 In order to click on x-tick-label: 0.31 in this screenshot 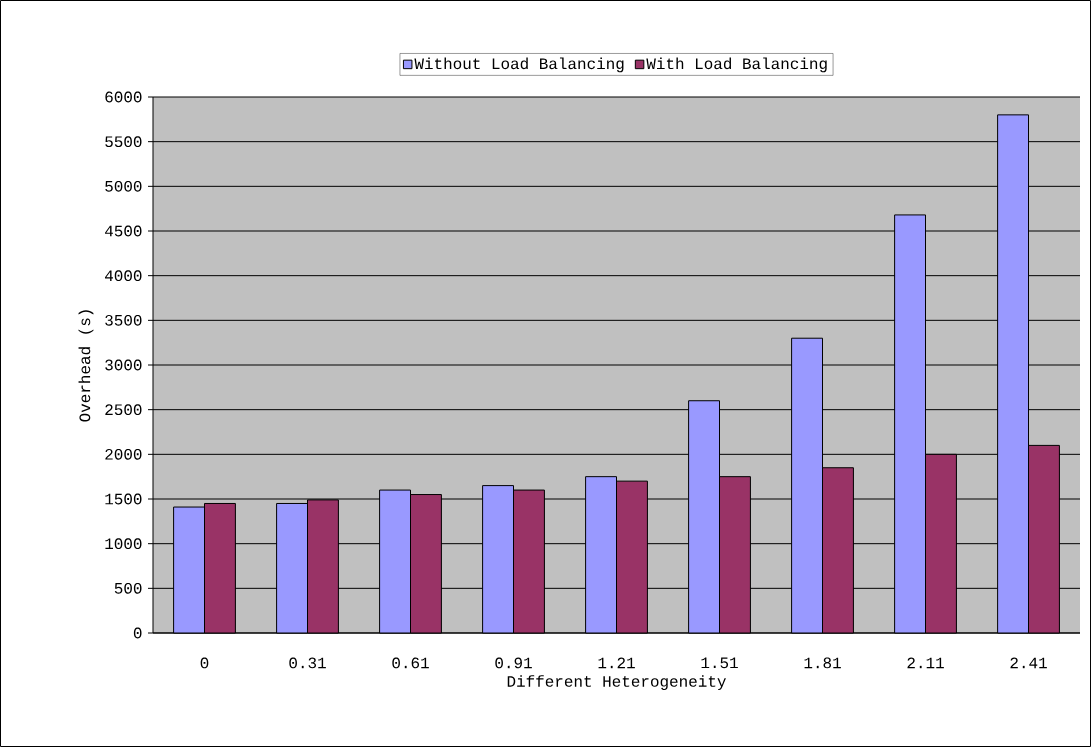, I will do `click(307, 663)`.